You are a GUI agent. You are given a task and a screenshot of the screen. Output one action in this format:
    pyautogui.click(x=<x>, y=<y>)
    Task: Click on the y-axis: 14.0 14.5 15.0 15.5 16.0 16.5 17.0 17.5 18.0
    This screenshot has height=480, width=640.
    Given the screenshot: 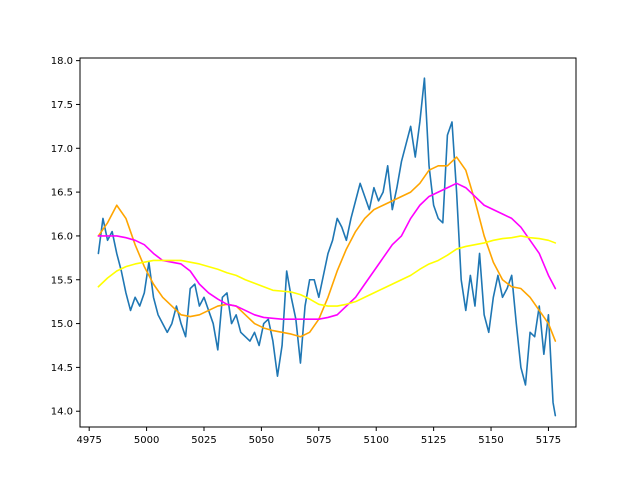 What is the action you would take?
    pyautogui.click(x=65, y=237)
    